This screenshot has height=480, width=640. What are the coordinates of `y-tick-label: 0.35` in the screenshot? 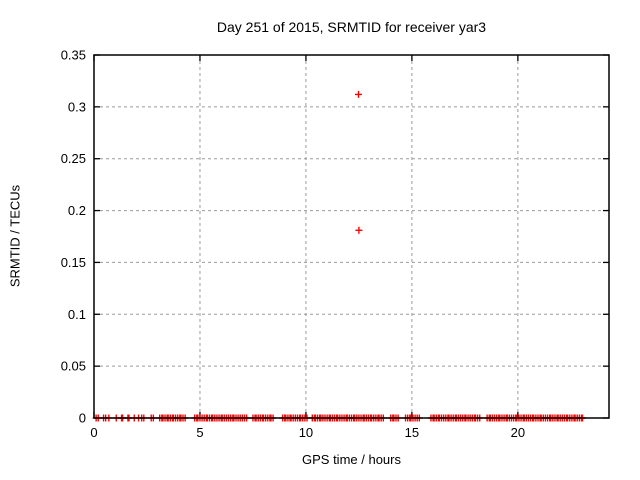 It's located at (73, 55).